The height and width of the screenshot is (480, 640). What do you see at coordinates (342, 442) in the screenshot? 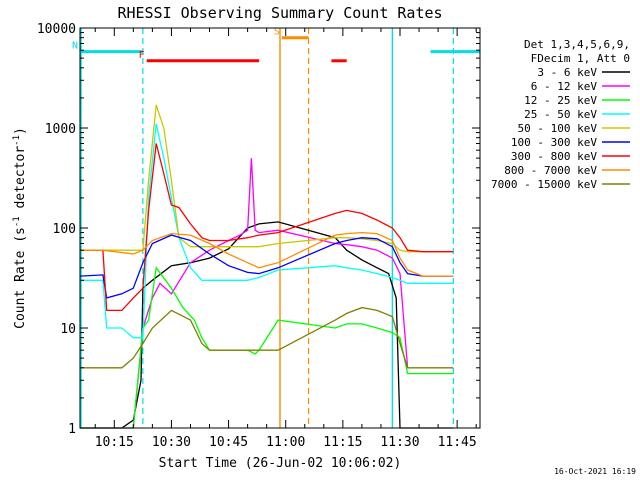
I see `x-tick-label-4: 11:15` at bounding box center [342, 442].